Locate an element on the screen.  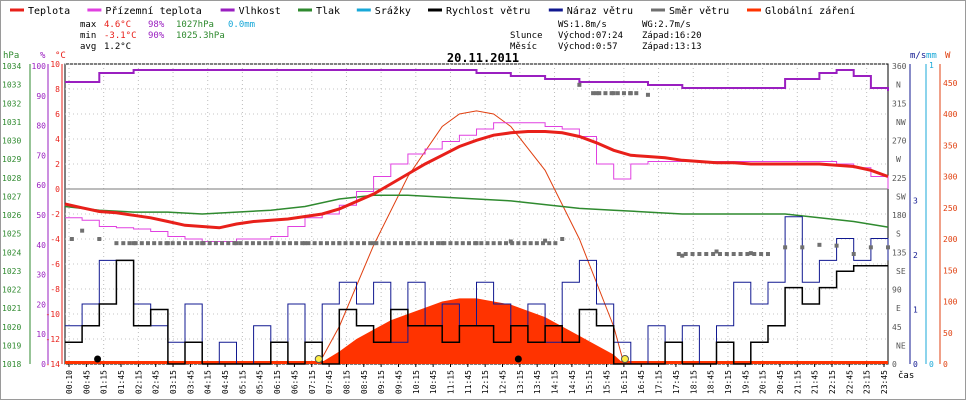
tick-time: 01:45 is located at coordinates (121, 382).